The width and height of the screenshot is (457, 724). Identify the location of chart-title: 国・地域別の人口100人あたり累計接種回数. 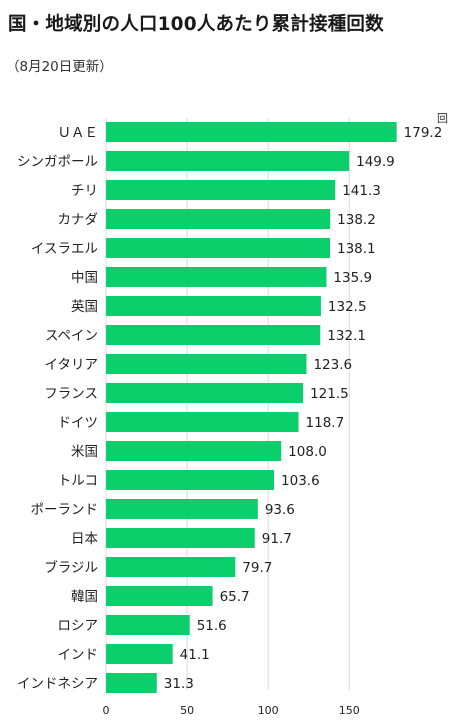
(196, 24).